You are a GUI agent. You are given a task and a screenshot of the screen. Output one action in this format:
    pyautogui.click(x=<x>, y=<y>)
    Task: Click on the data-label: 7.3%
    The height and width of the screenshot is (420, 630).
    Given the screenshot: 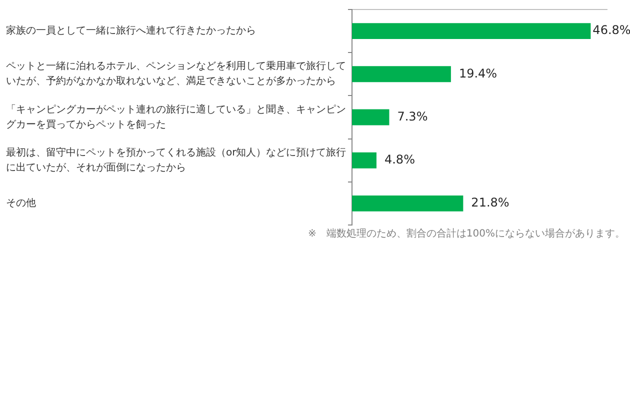 What is the action you would take?
    pyautogui.click(x=412, y=116)
    